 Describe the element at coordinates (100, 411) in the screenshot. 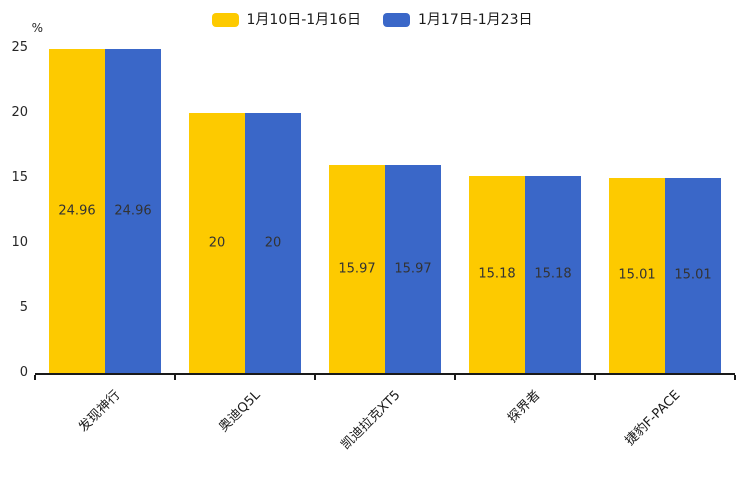

I see `x-axis-label-1: 发现神行` at that location.